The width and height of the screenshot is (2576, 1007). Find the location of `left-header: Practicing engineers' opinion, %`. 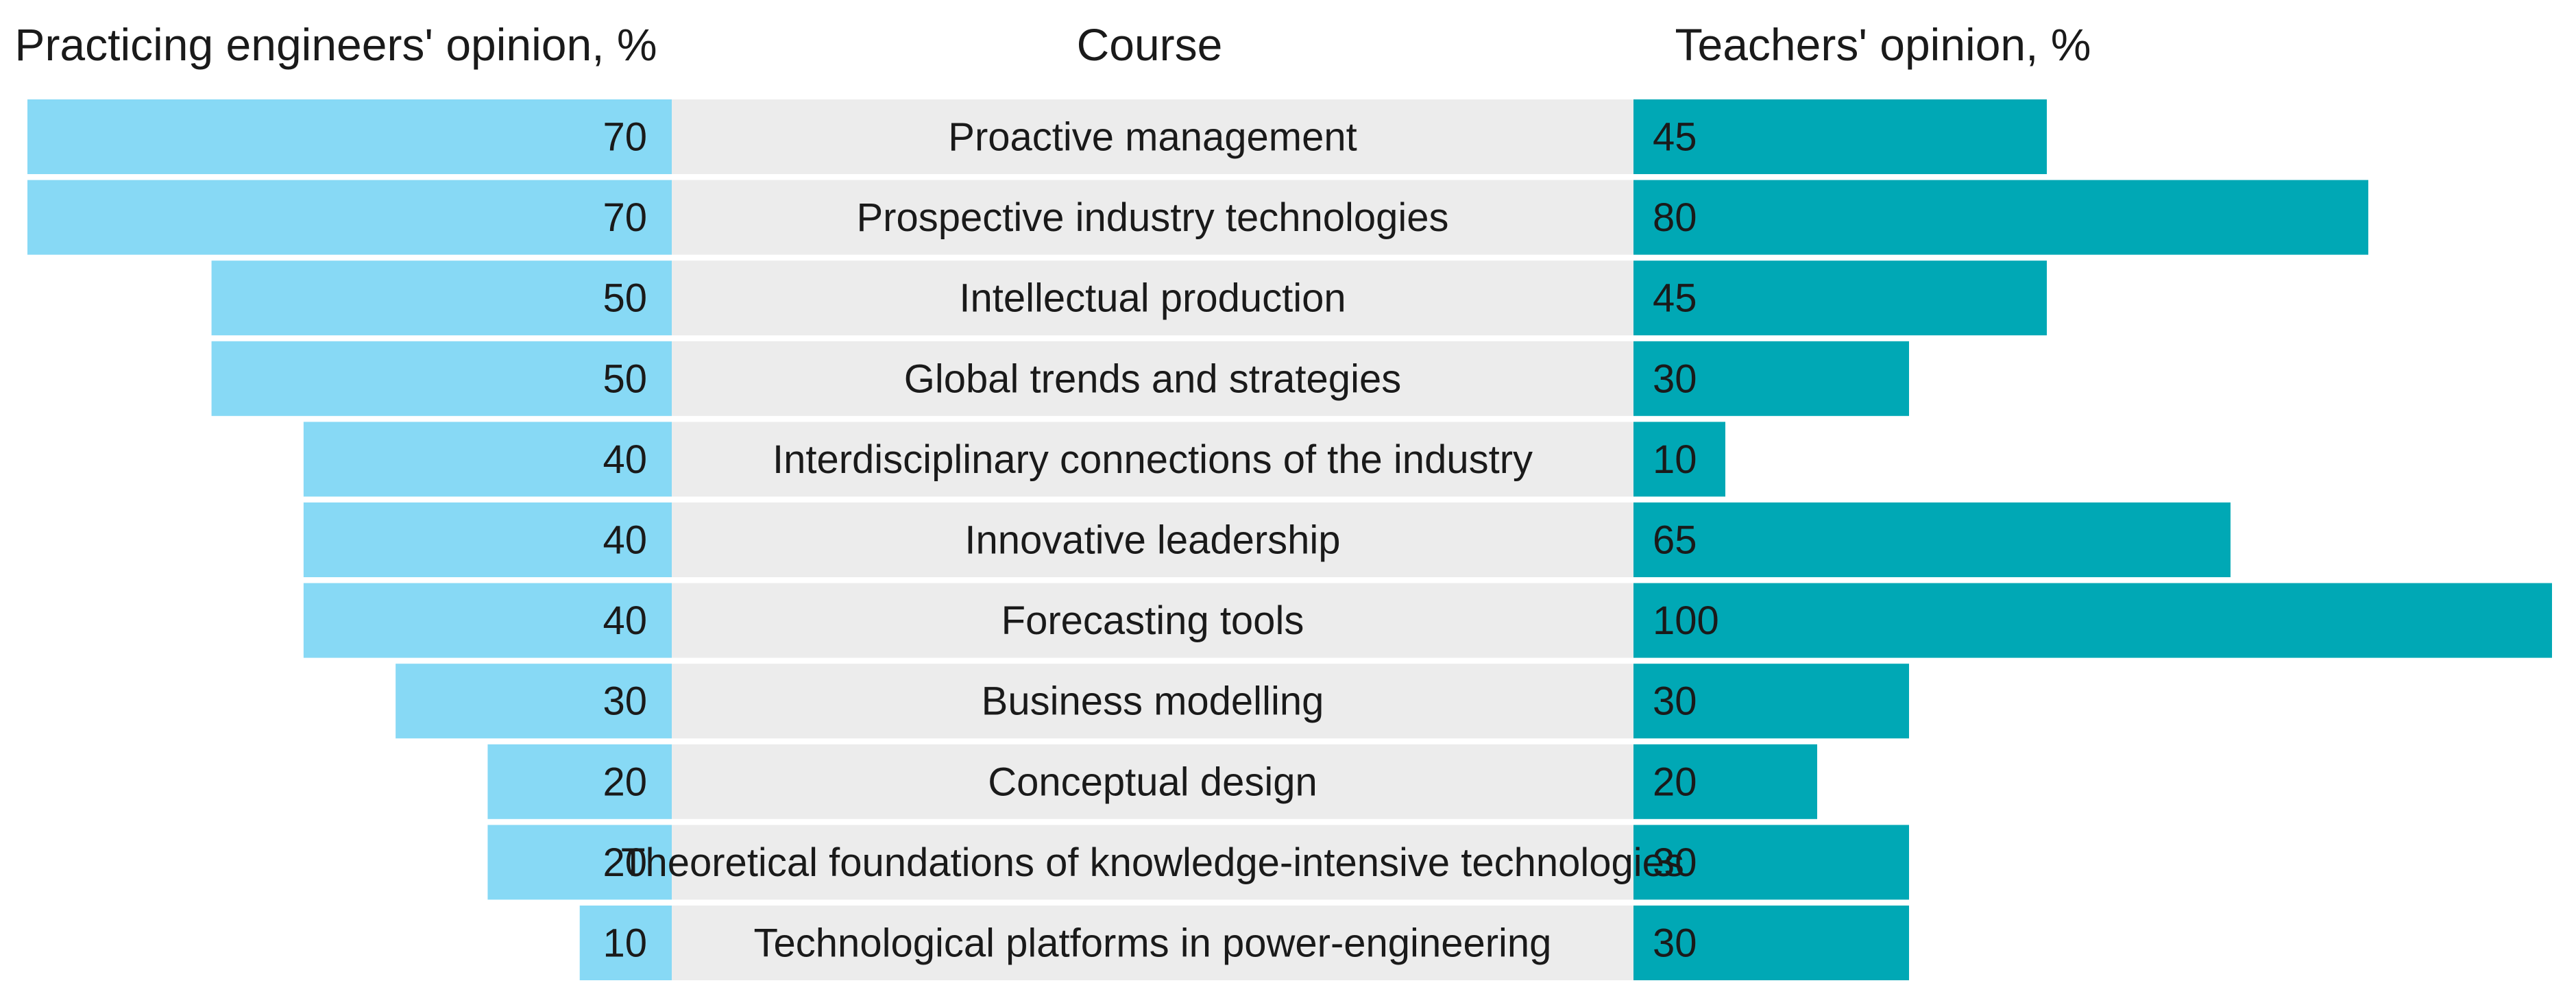

left-header: Practicing engineers' opinion, % is located at coordinates (335, 44).